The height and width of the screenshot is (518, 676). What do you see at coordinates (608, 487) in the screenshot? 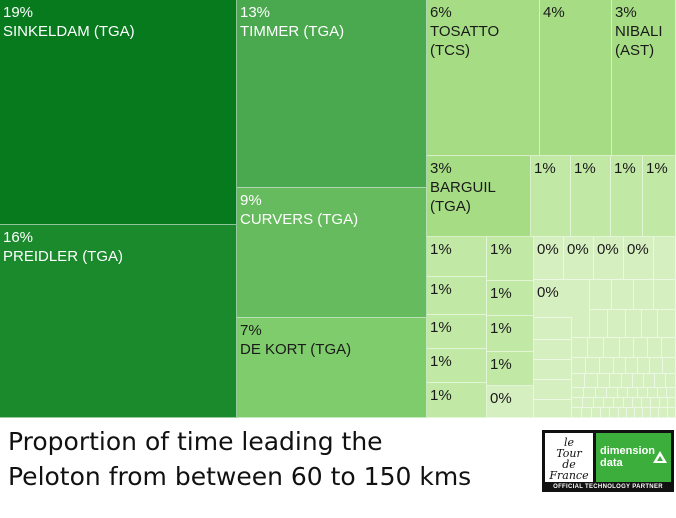
I see `official-partner-text: OFFICIAL TECHNOLOGY PARTNER` at bounding box center [608, 487].